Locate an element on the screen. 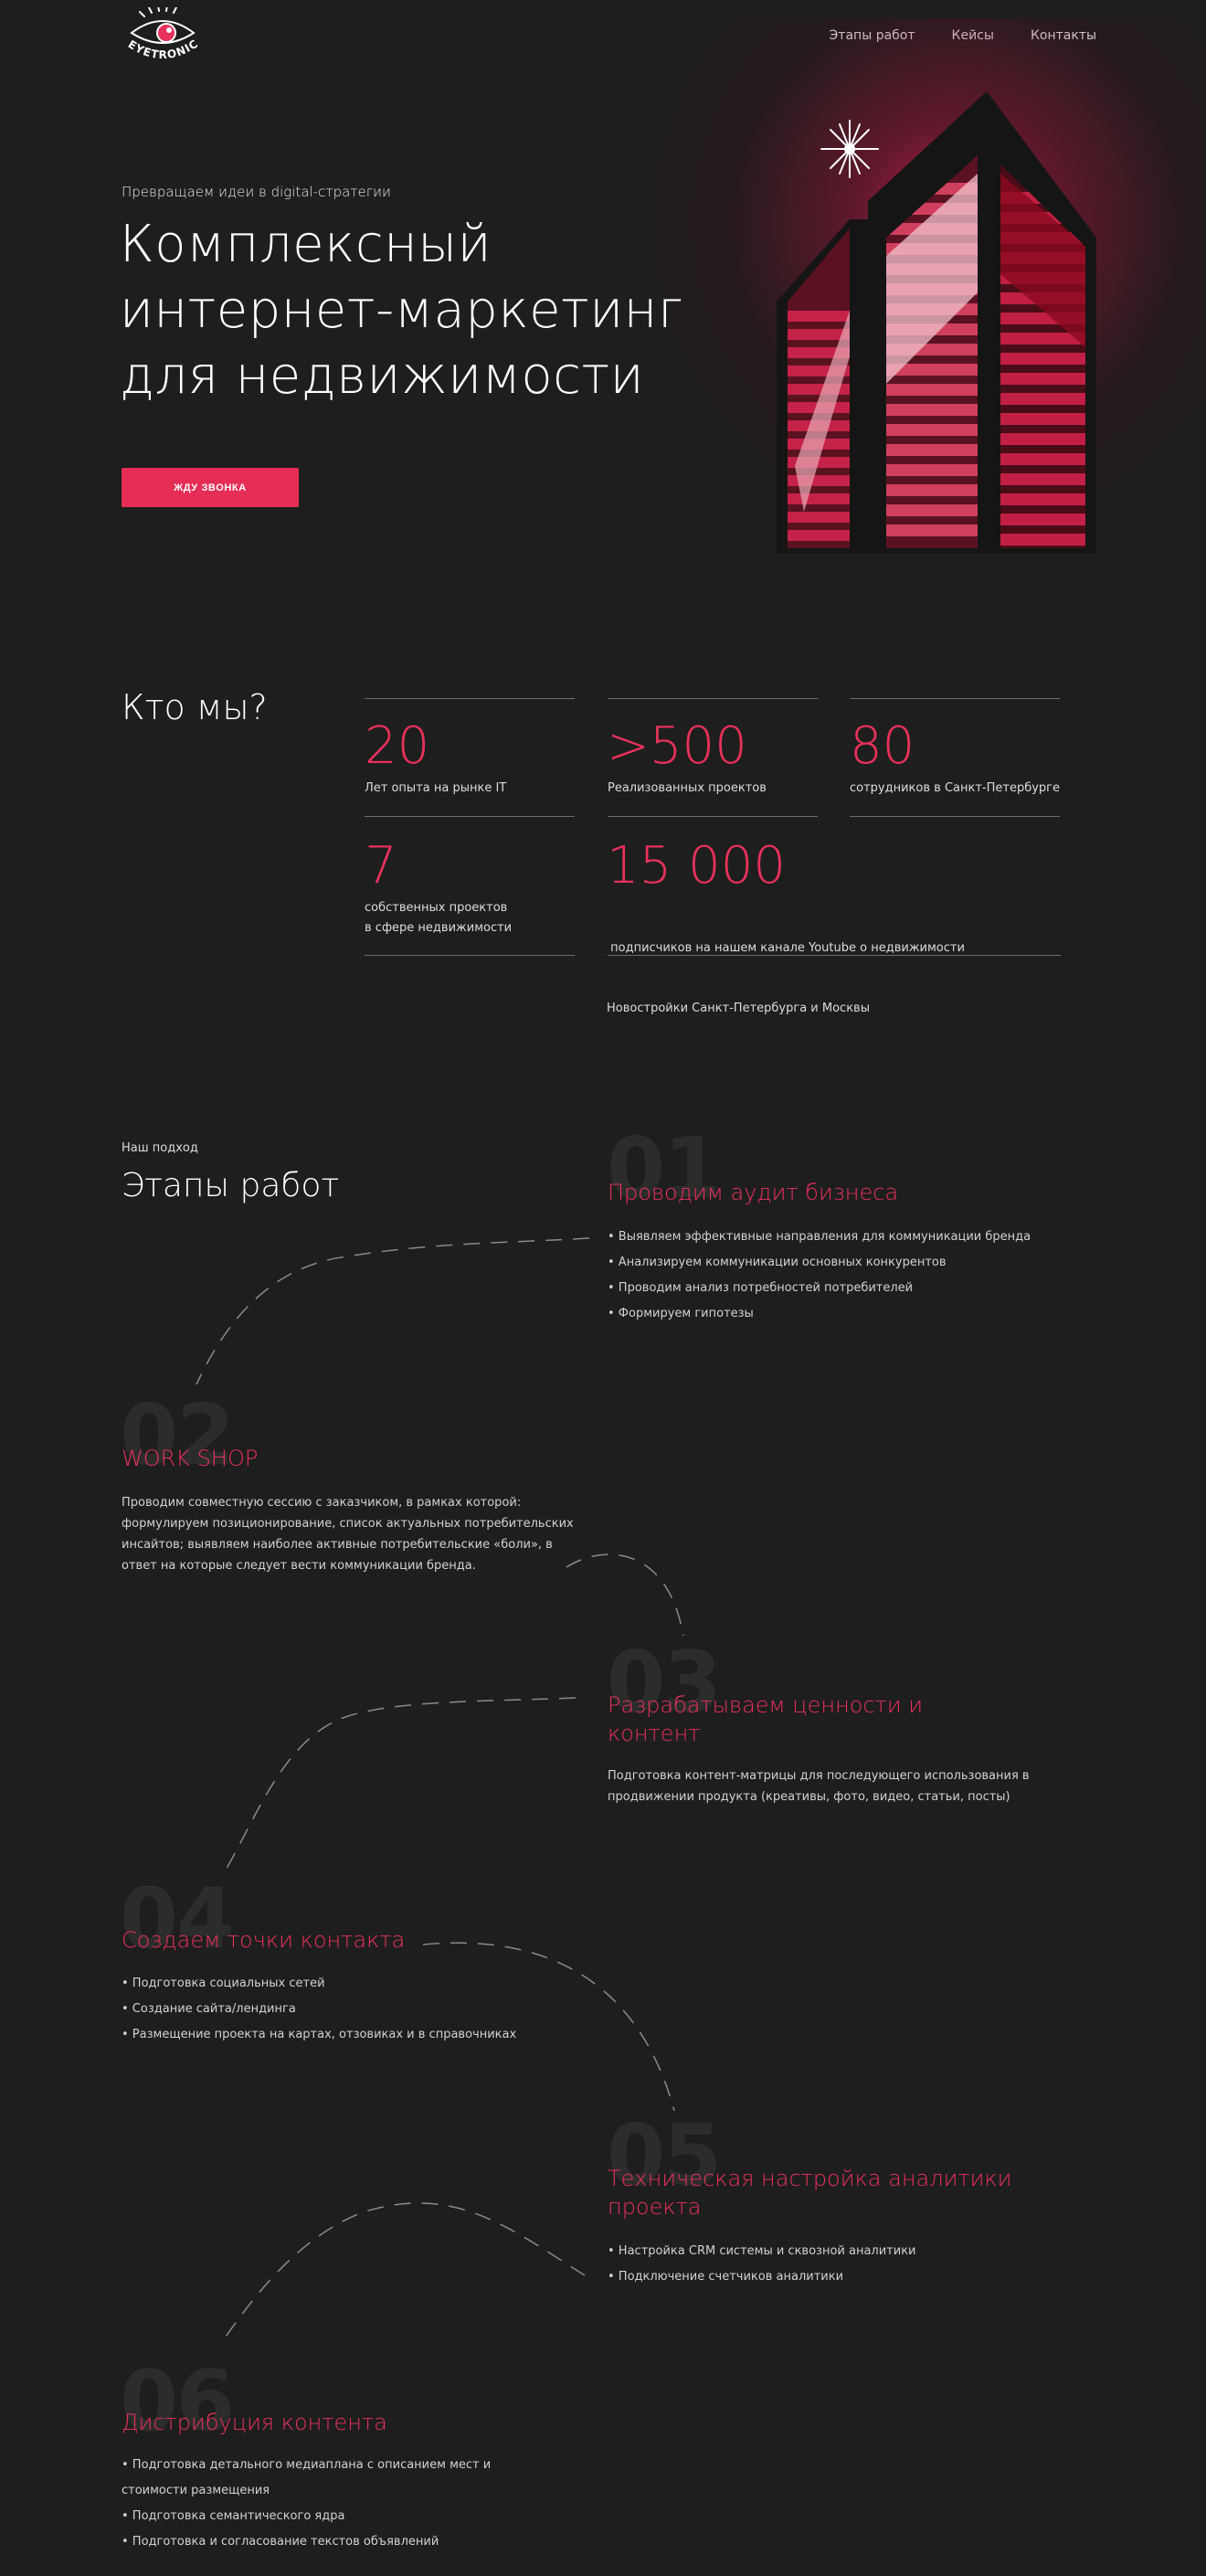 Image resolution: width=1206 pixels, height=2576 pixels. list-item: • Подключение счетчиков аналитики is located at coordinates (726, 2277).